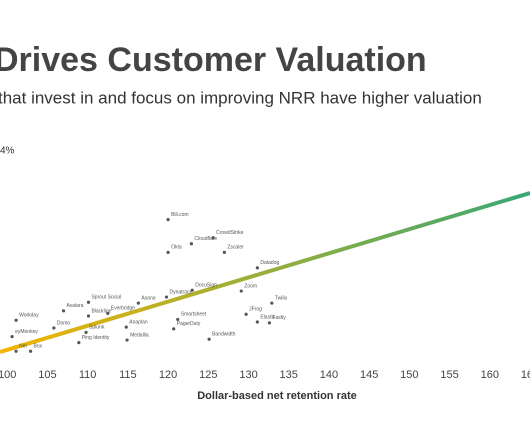 This screenshot has height=443, width=530. Describe the element at coordinates (229, 233) in the screenshot. I see `point-label: CrowdStrike` at that location.